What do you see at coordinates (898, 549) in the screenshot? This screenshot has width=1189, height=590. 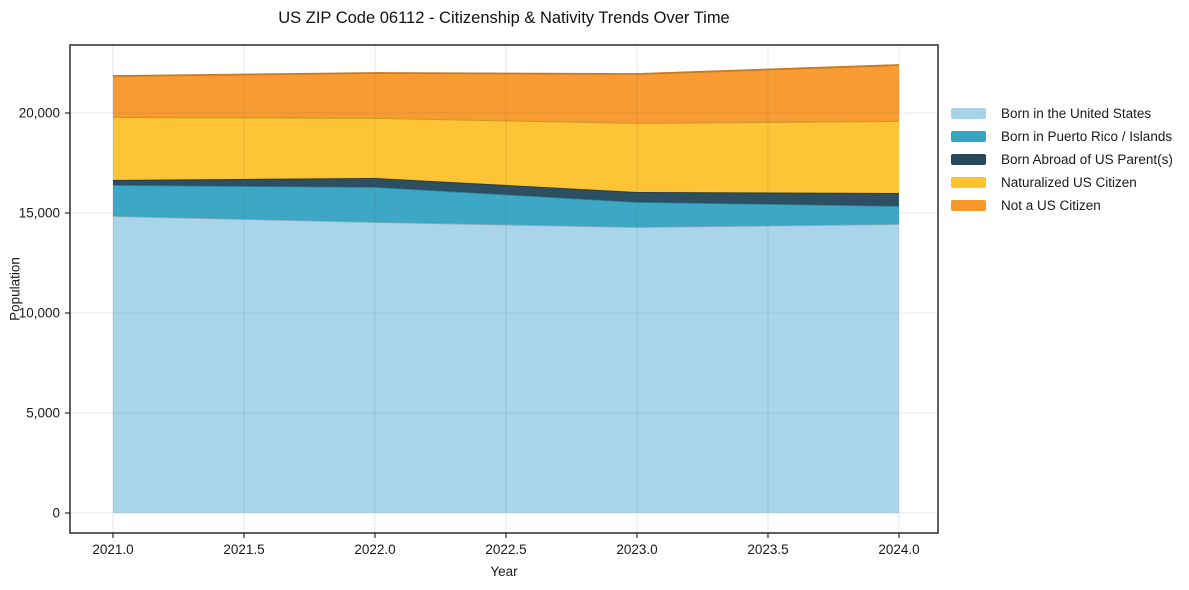 I see `x-tick-label: 2024.0` at bounding box center [898, 549].